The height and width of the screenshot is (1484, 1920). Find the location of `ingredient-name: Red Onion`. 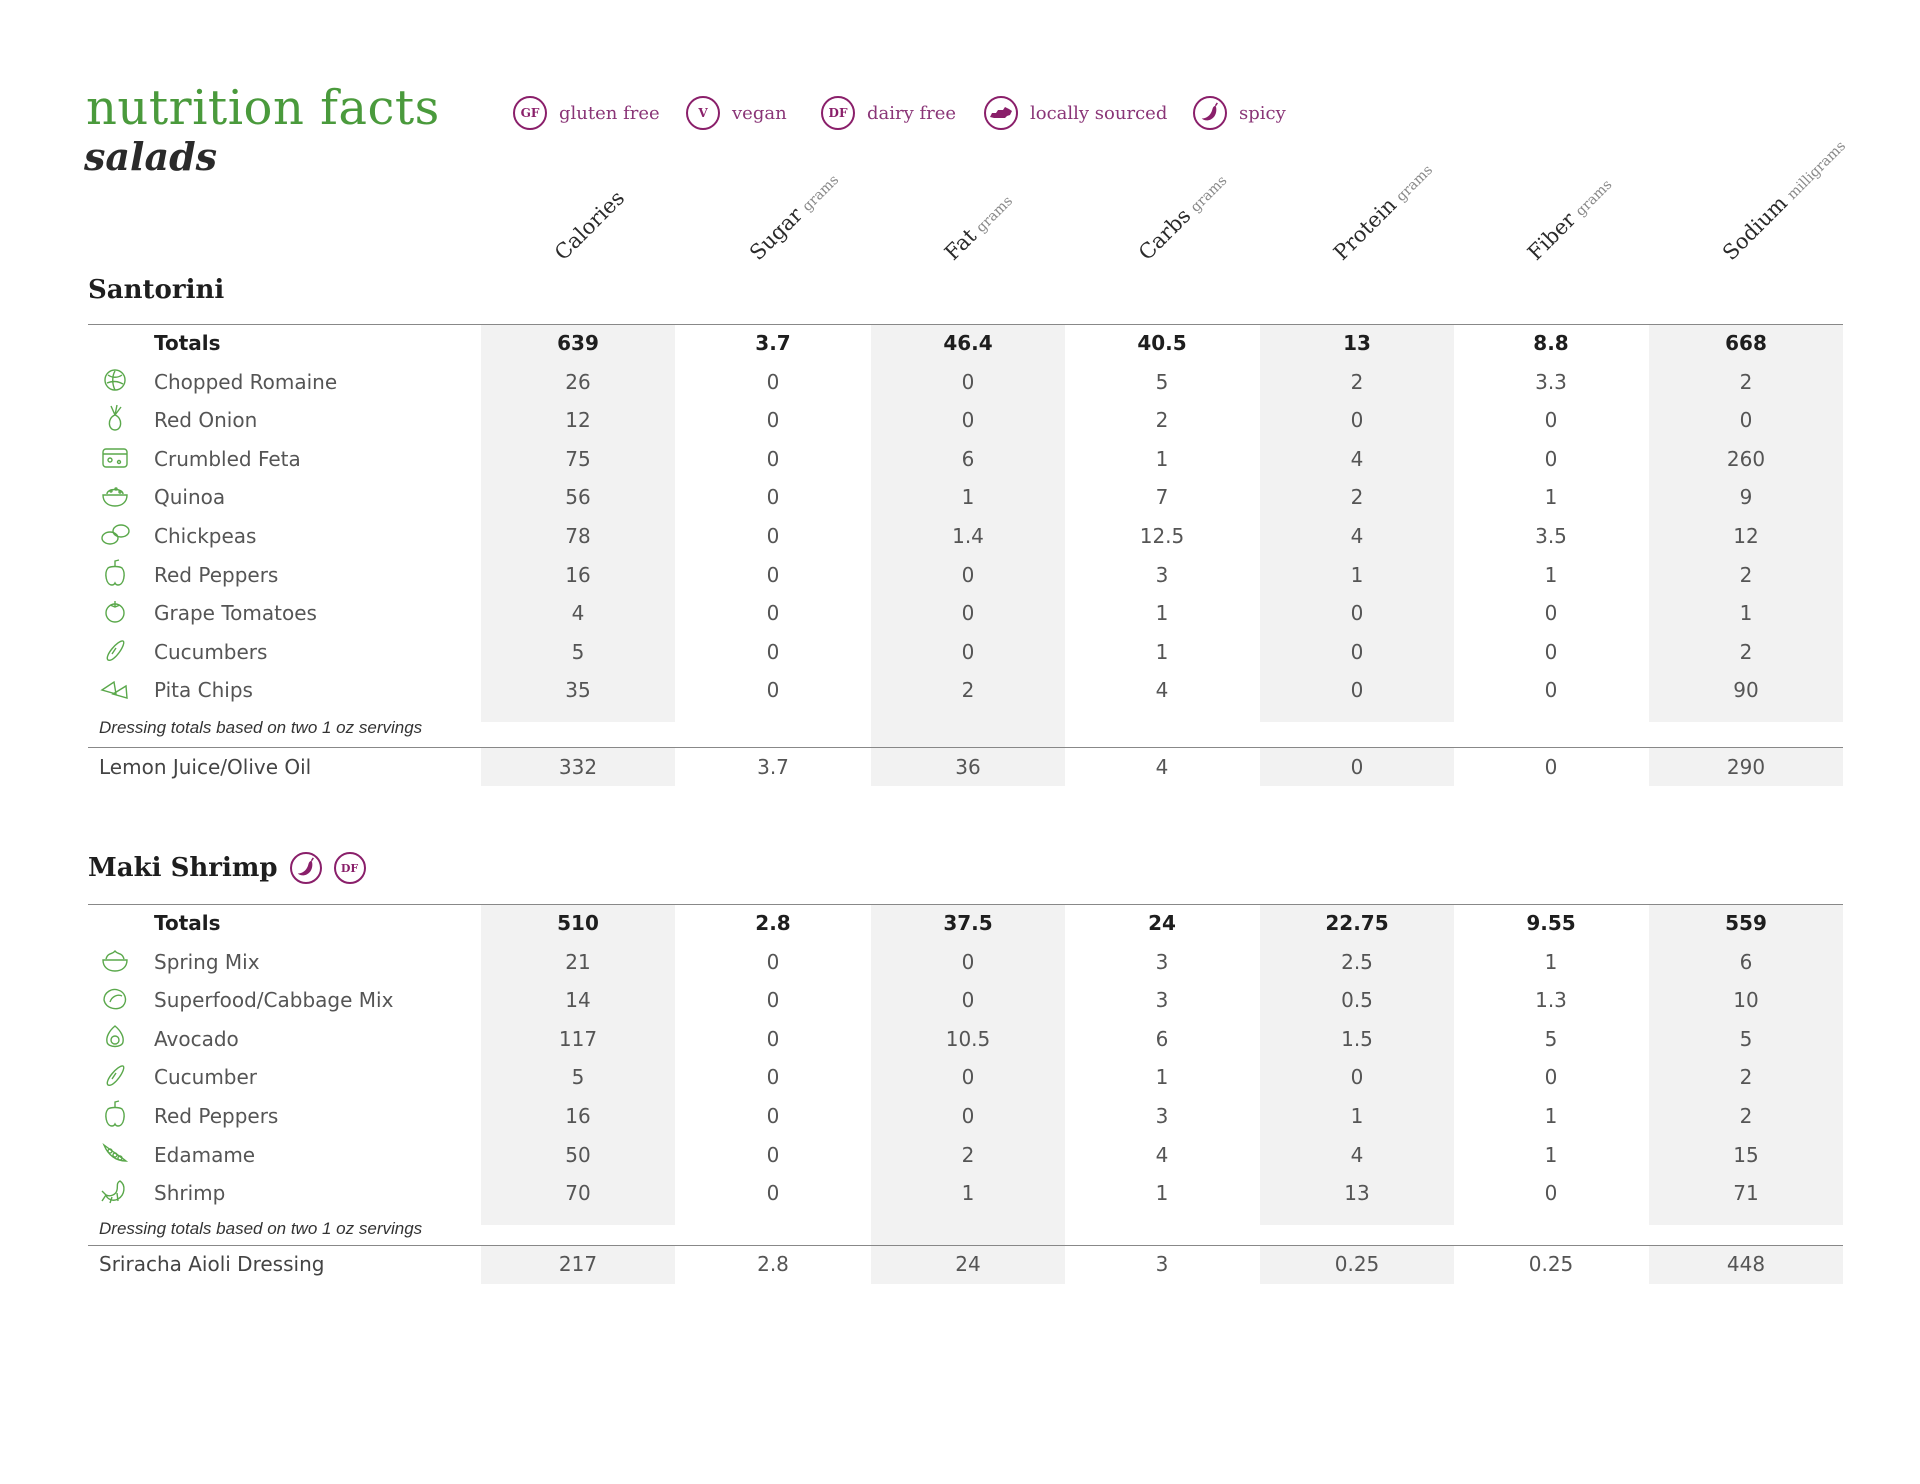

ingredient-name: Red Onion is located at coordinates (206, 420).